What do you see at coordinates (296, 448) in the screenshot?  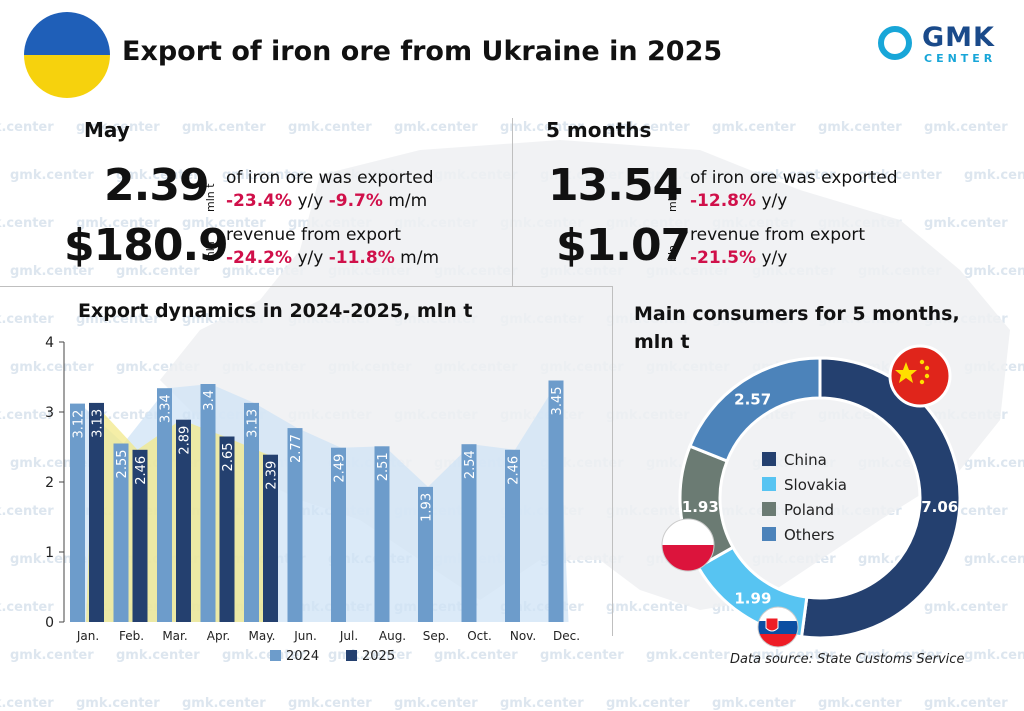 I see `bar-2024-label: 2.77` at bounding box center [296, 448].